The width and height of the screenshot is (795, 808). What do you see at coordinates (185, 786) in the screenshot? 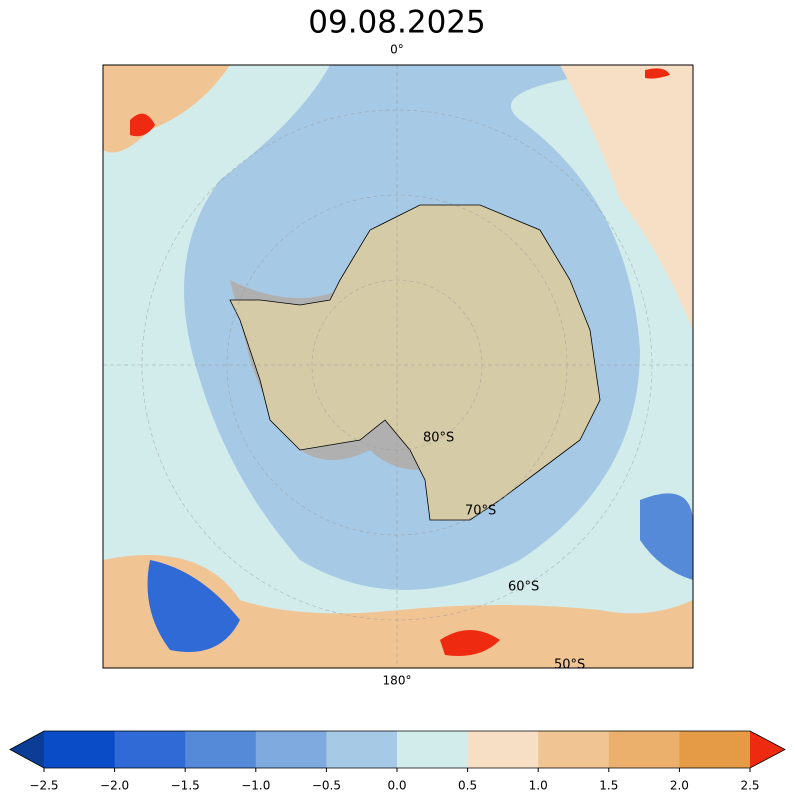
I see `colorbar-tick-label: −1.5` at bounding box center [185, 786].